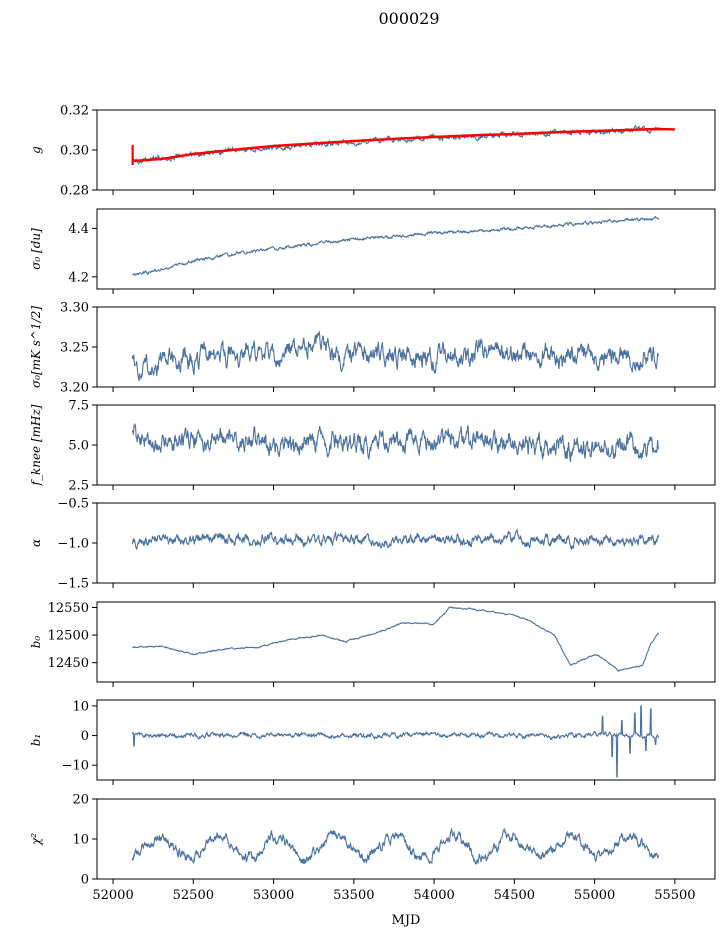 This screenshot has height=936, width=725. What do you see at coordinates (193, 895) in the screenshot?
I see `x-tick-label: 52500` at bounding box center [193, 895].